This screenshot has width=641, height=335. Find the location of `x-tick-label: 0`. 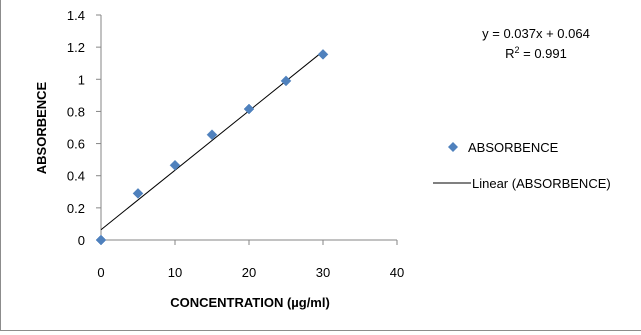

x-tick-label: 0 is located at coordinates (100, 272).